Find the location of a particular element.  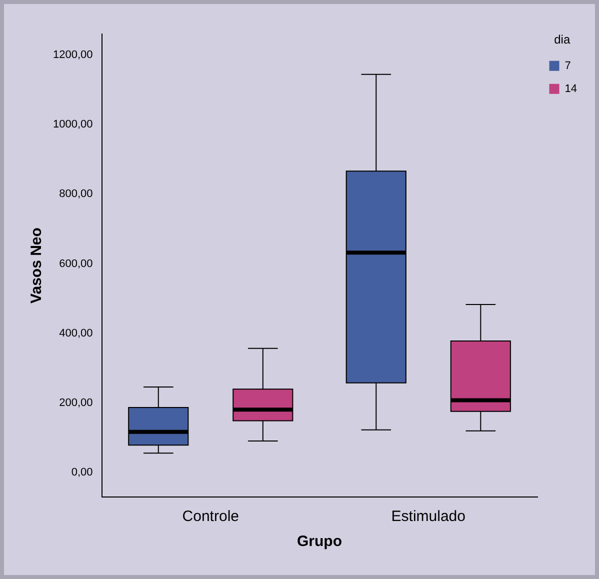

y-tick-label: 800,00 is located at coordinates (76, 194).